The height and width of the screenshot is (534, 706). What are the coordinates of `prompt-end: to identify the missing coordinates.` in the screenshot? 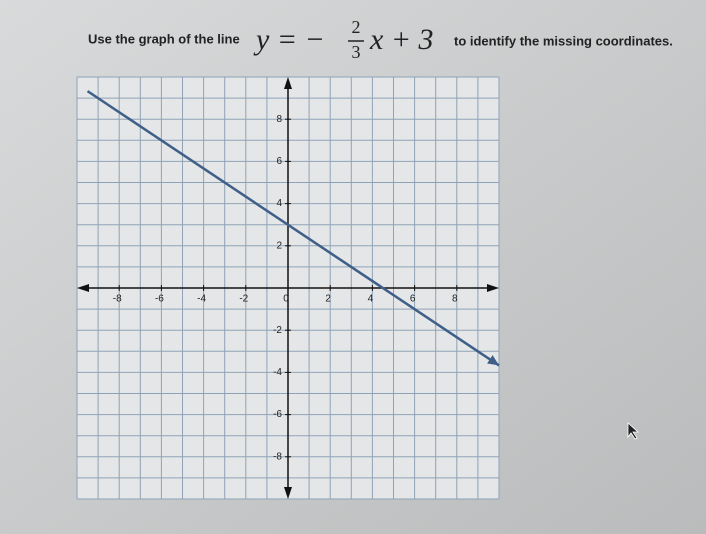 It's located at (563, 40).